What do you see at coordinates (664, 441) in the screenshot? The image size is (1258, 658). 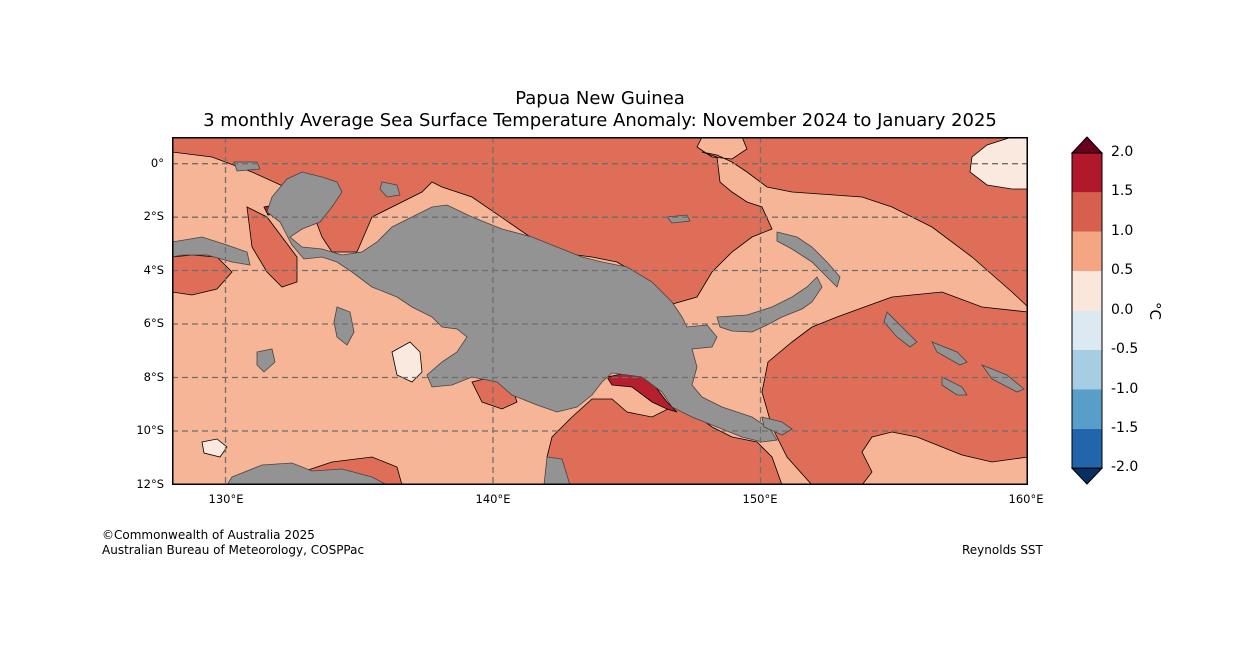 I see `anomaly-region-1-0-to-1-5-south` at bounding box center [664, 441].